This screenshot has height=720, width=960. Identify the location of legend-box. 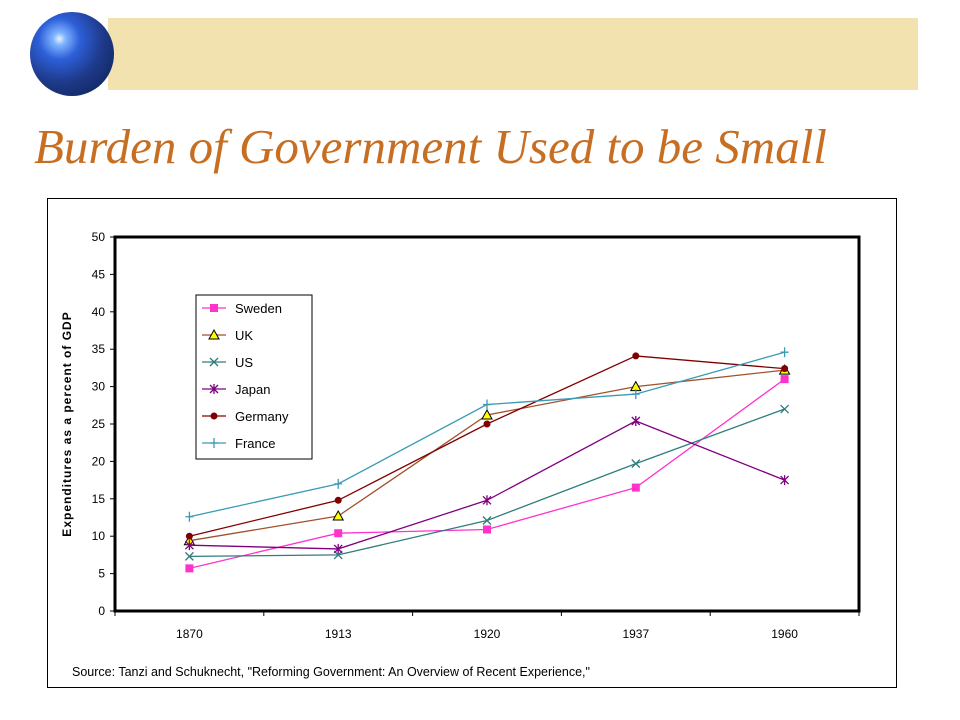
(254, 377).